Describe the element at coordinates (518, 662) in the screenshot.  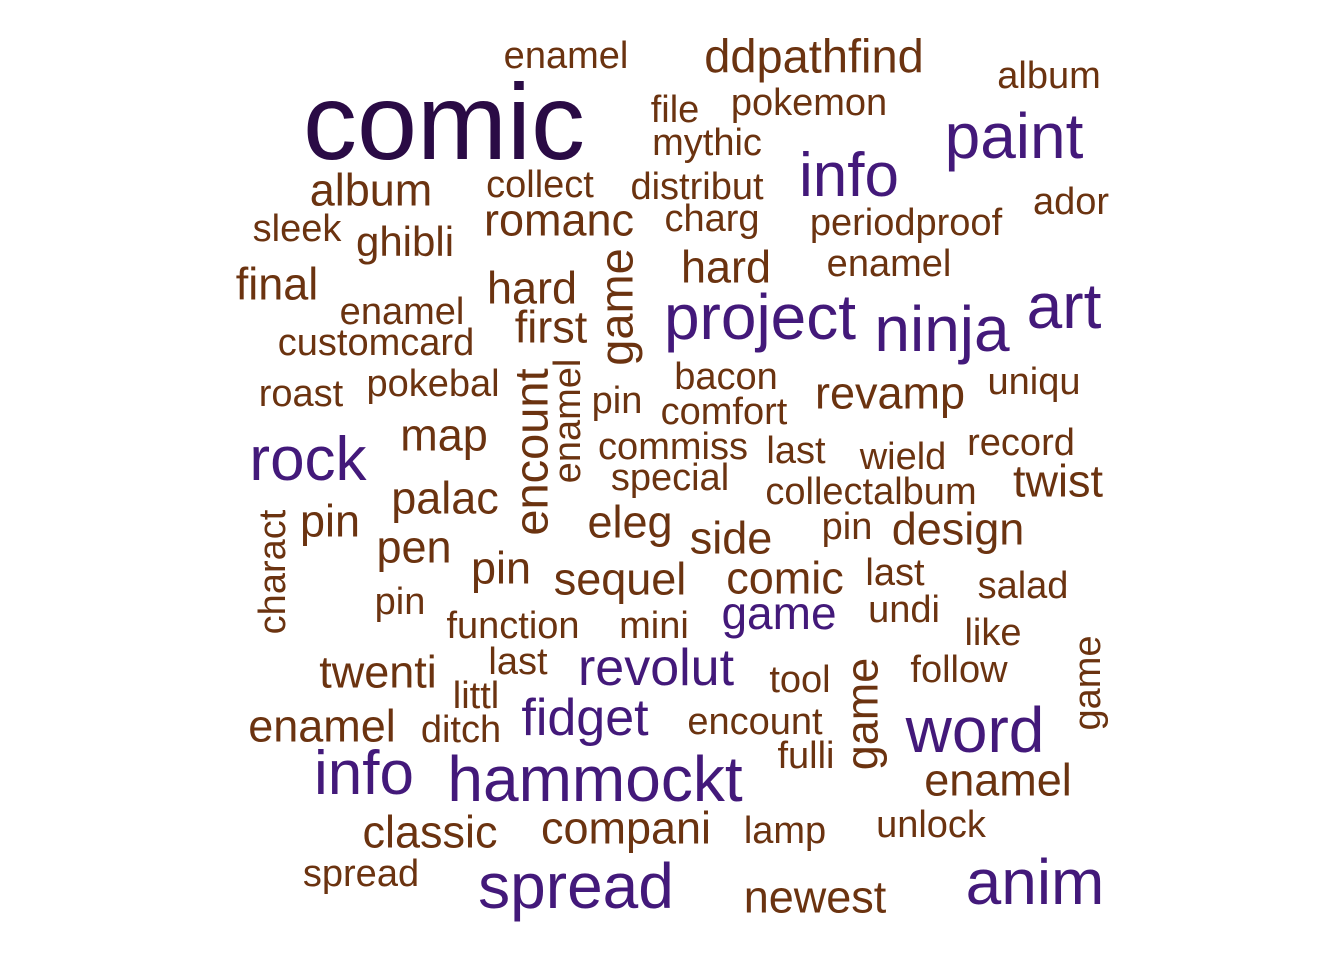
I see `word-last-3: last` at that location.